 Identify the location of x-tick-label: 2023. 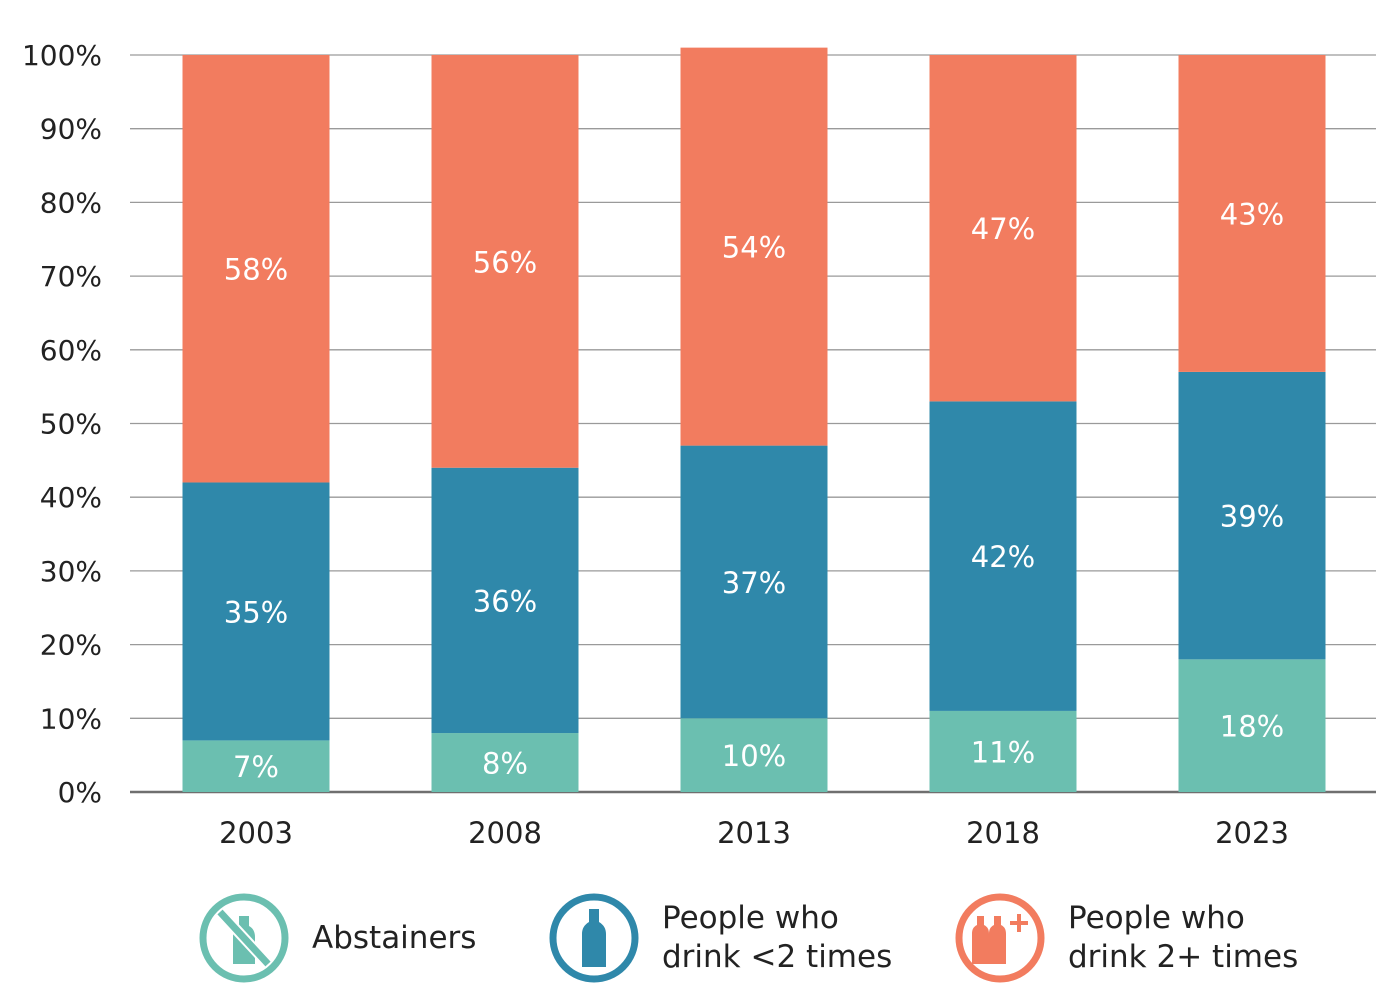
(1252, 833).